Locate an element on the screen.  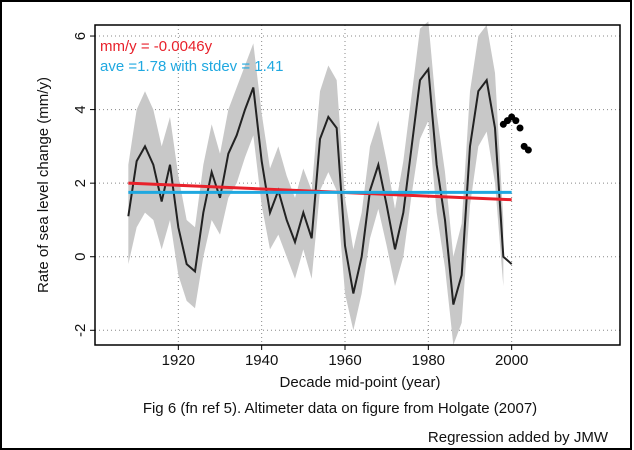
y-tick-label: 0 is located at coordinates (80, 257).